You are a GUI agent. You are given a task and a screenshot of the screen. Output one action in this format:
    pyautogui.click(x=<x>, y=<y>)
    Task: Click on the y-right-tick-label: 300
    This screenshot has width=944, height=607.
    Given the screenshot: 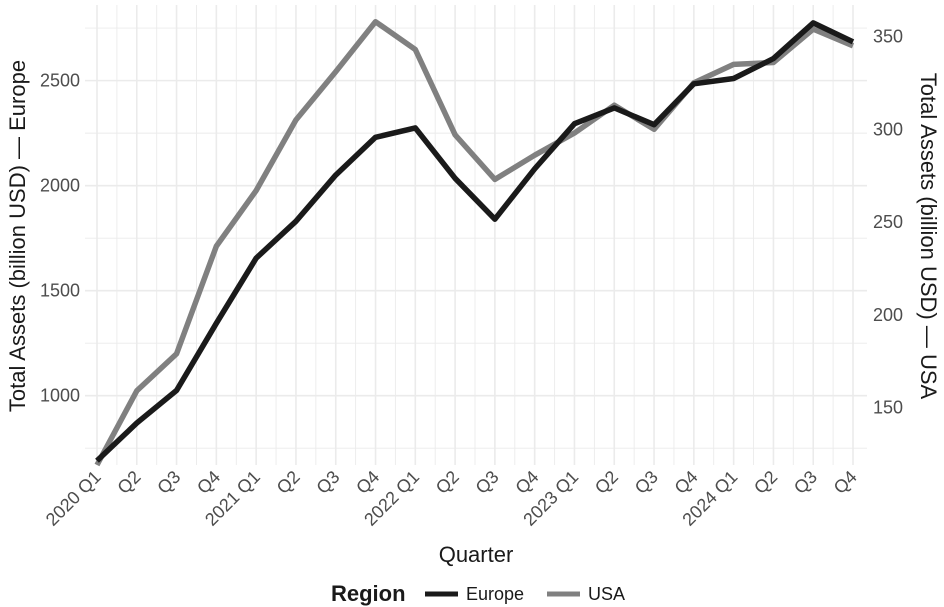 What is the action you would take?
    pyautogui.click(x=888, y=129)
    